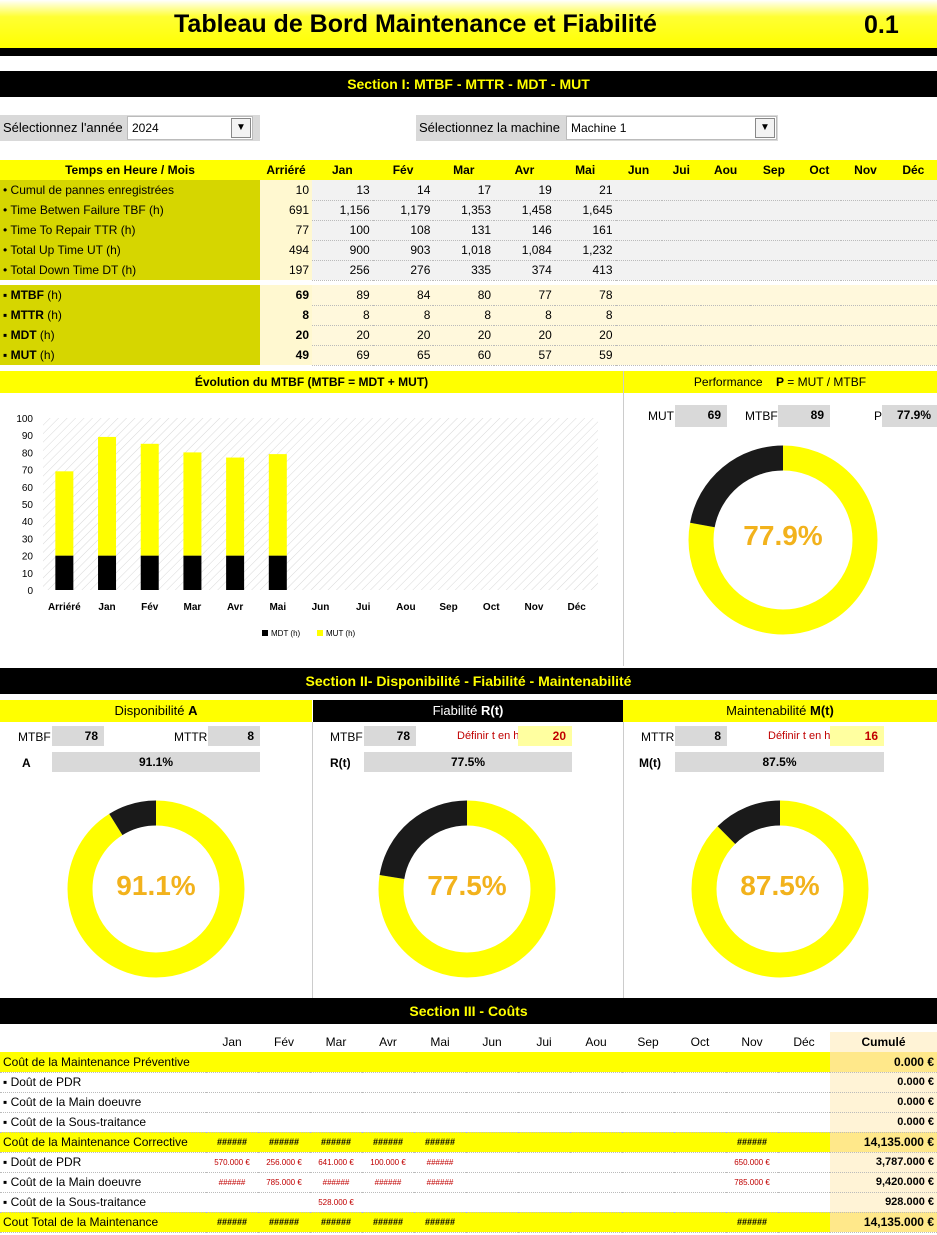 Image resolution: width=937 pixels, height=1235 pixels. I want to click on machine-dropdown-arrow-icon: ▼, so click(765, 128).